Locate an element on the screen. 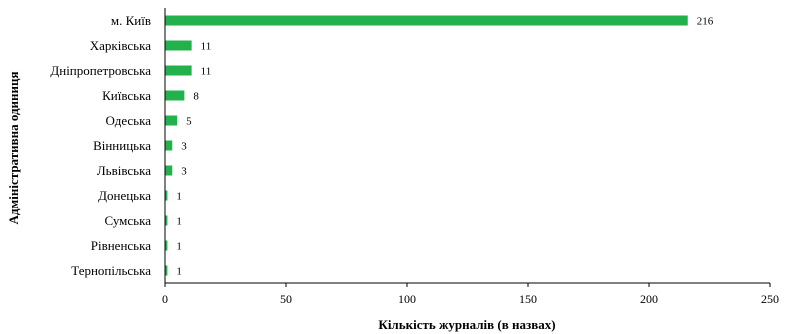 This screenshot has height=334, width=786. y-axis-title: Адміністративна одиниця is located at coordinates (13, 147).